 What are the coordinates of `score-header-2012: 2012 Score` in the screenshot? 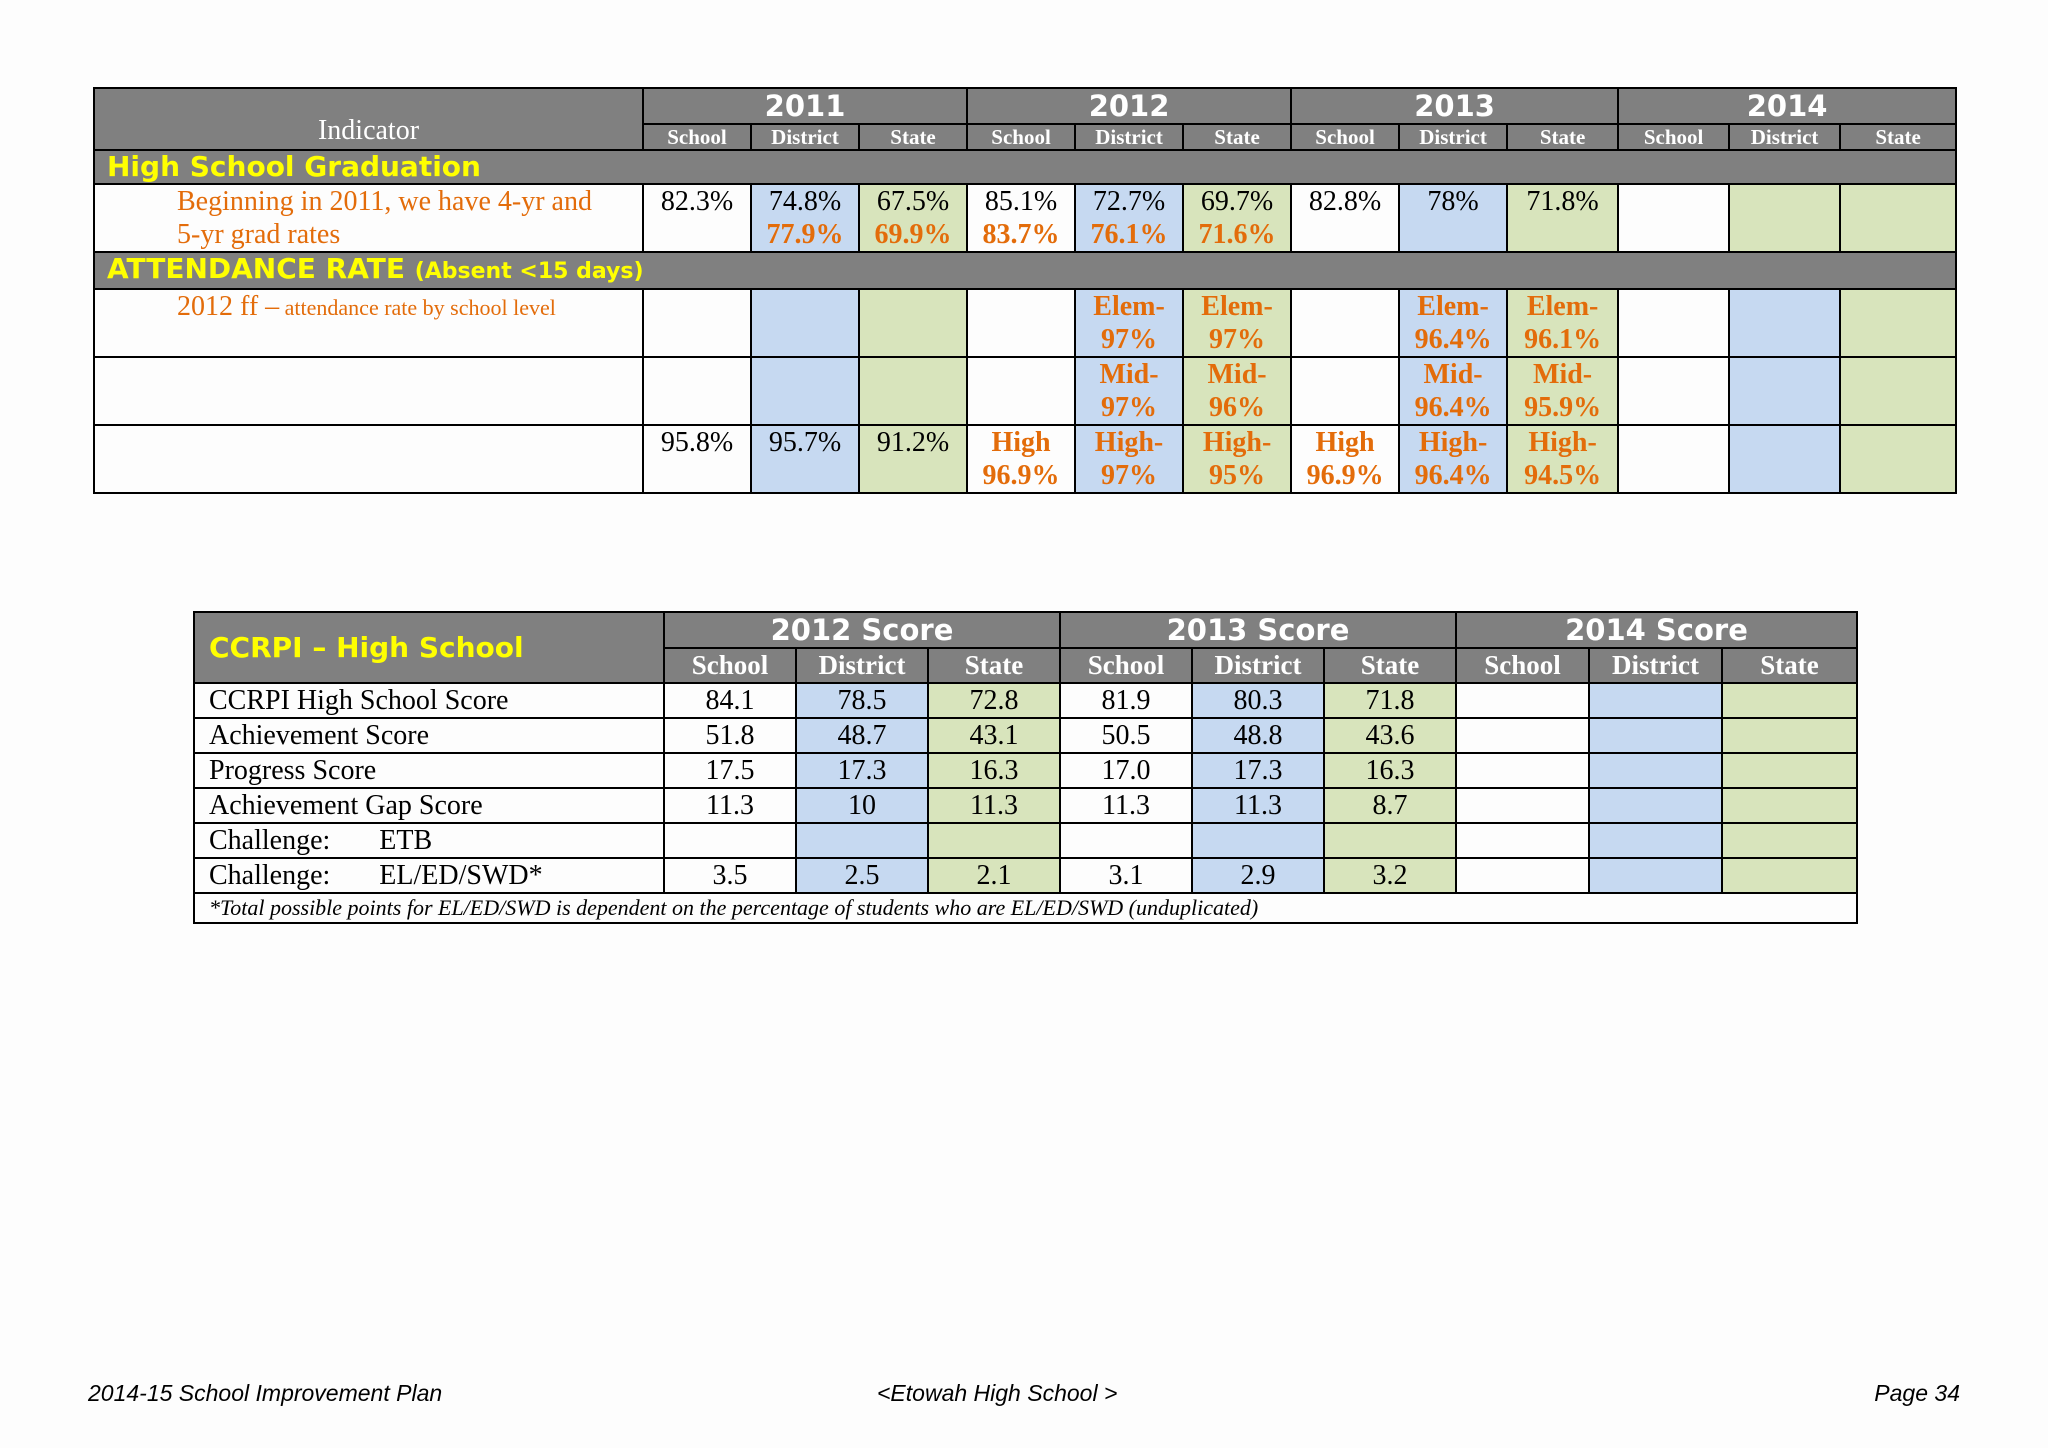 It's located at (862, 630).